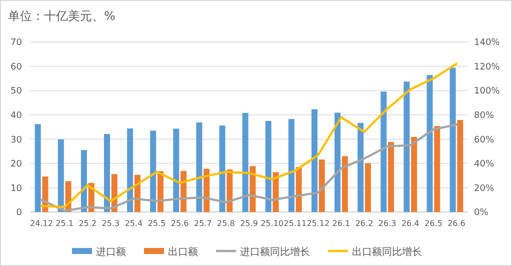 Image resolution: width=512 pixels, height=266 pixels. What do you see at coordinates (484, 116) in the screenshot?
I see `y2-tick-label: 80%` at bounding box center [484, 116].